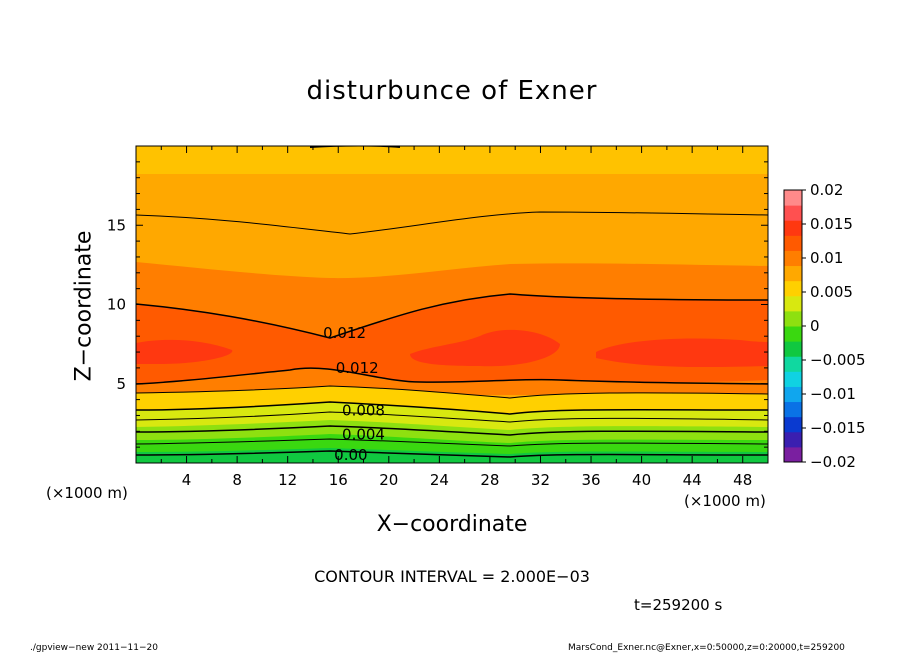 This screenshot has width=904, height=654. What do you see at coordinates (287, 480) in the screenshot?
I see `x-tick-label: 12` at bounding box center [287, 480].